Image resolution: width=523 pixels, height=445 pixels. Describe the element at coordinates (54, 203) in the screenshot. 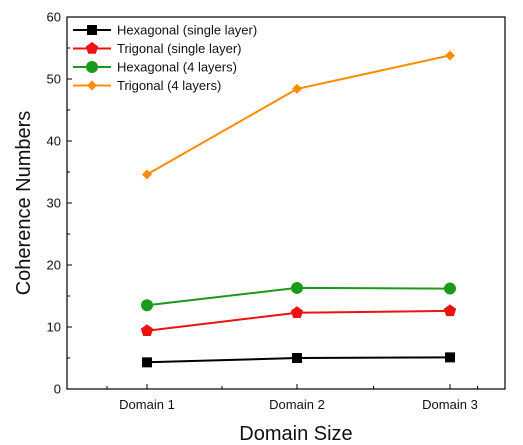

I see `y-tick-label: 30` at that location.